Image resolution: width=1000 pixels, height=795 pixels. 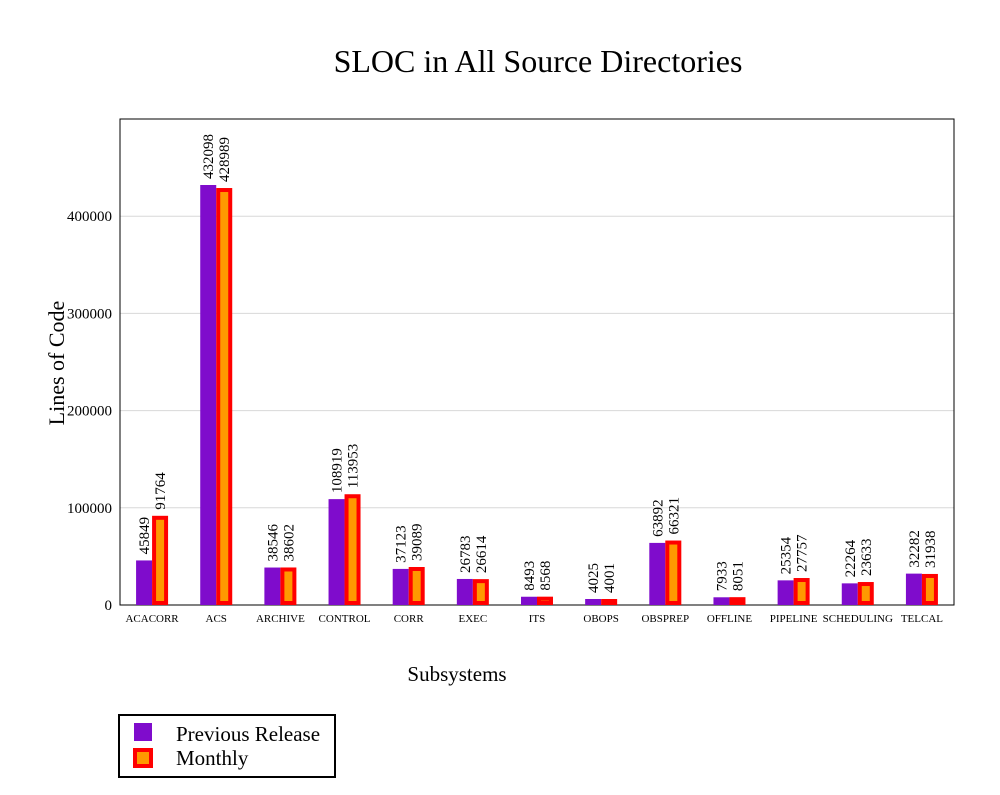 What do you see at coordinates (858, 619) in the screenshot?
I see `x-tick-label: SCHEDULING` at bounding box center [858, 619].